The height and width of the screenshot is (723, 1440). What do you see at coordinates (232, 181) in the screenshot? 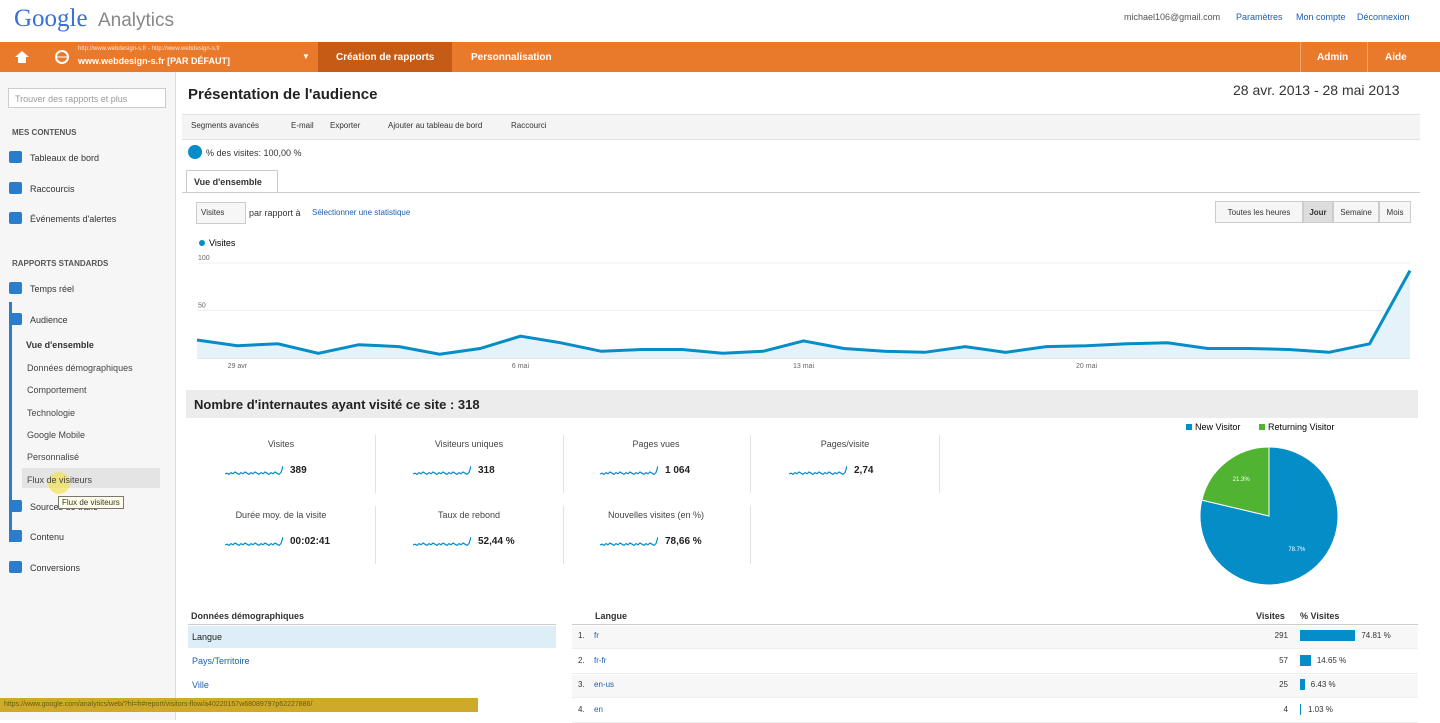
I see `tab` at bounding box center [232, 181].